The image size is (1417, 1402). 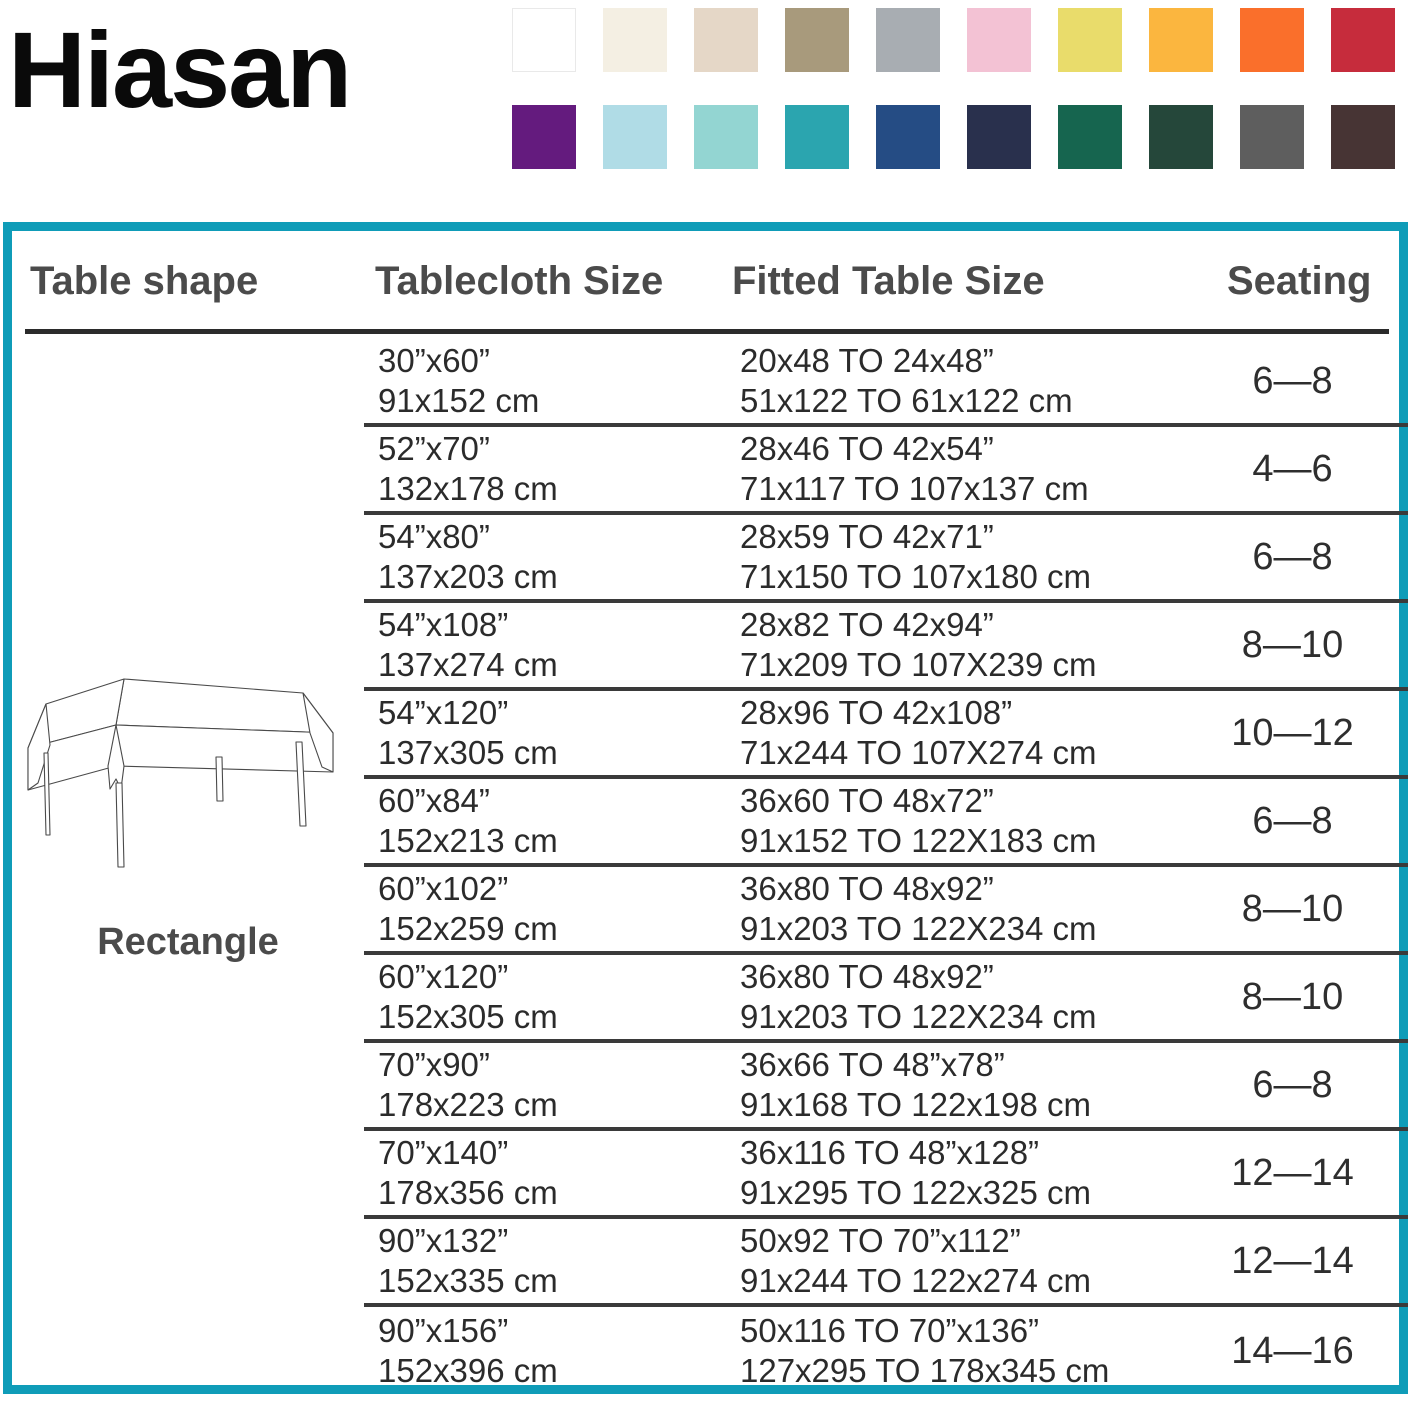 I want to click on cell-seating: 10—12, so click(x=1292, y=732).